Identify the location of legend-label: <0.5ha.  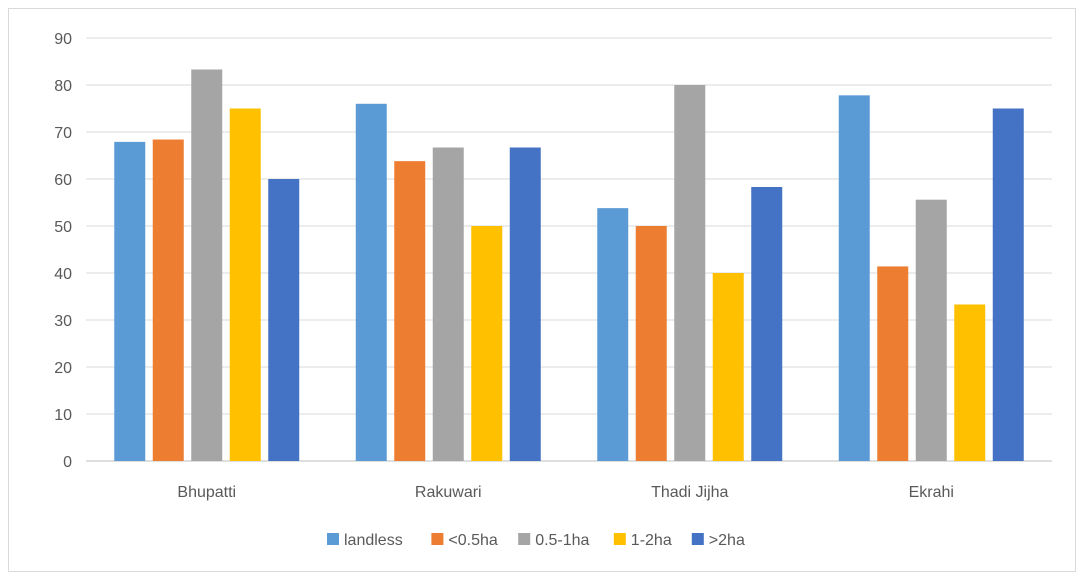
(472, 540).